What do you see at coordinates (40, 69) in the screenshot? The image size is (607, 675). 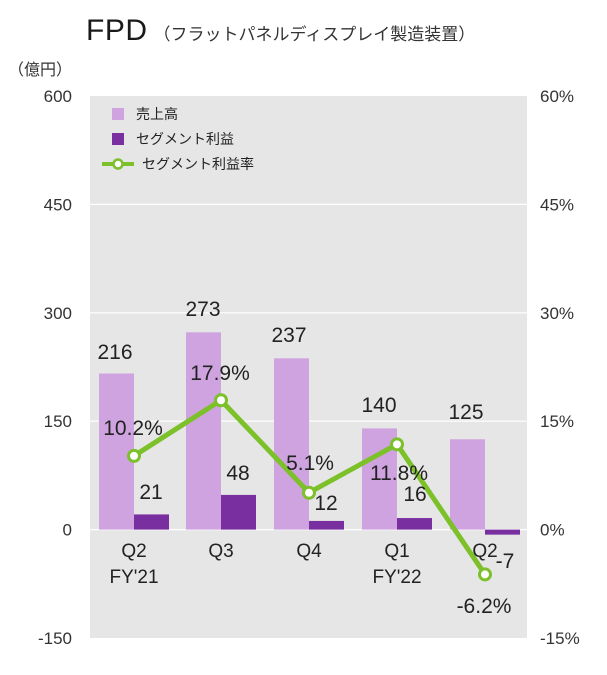 I see `y-axis-unit: （億円）` at bounding box center [40, 69].